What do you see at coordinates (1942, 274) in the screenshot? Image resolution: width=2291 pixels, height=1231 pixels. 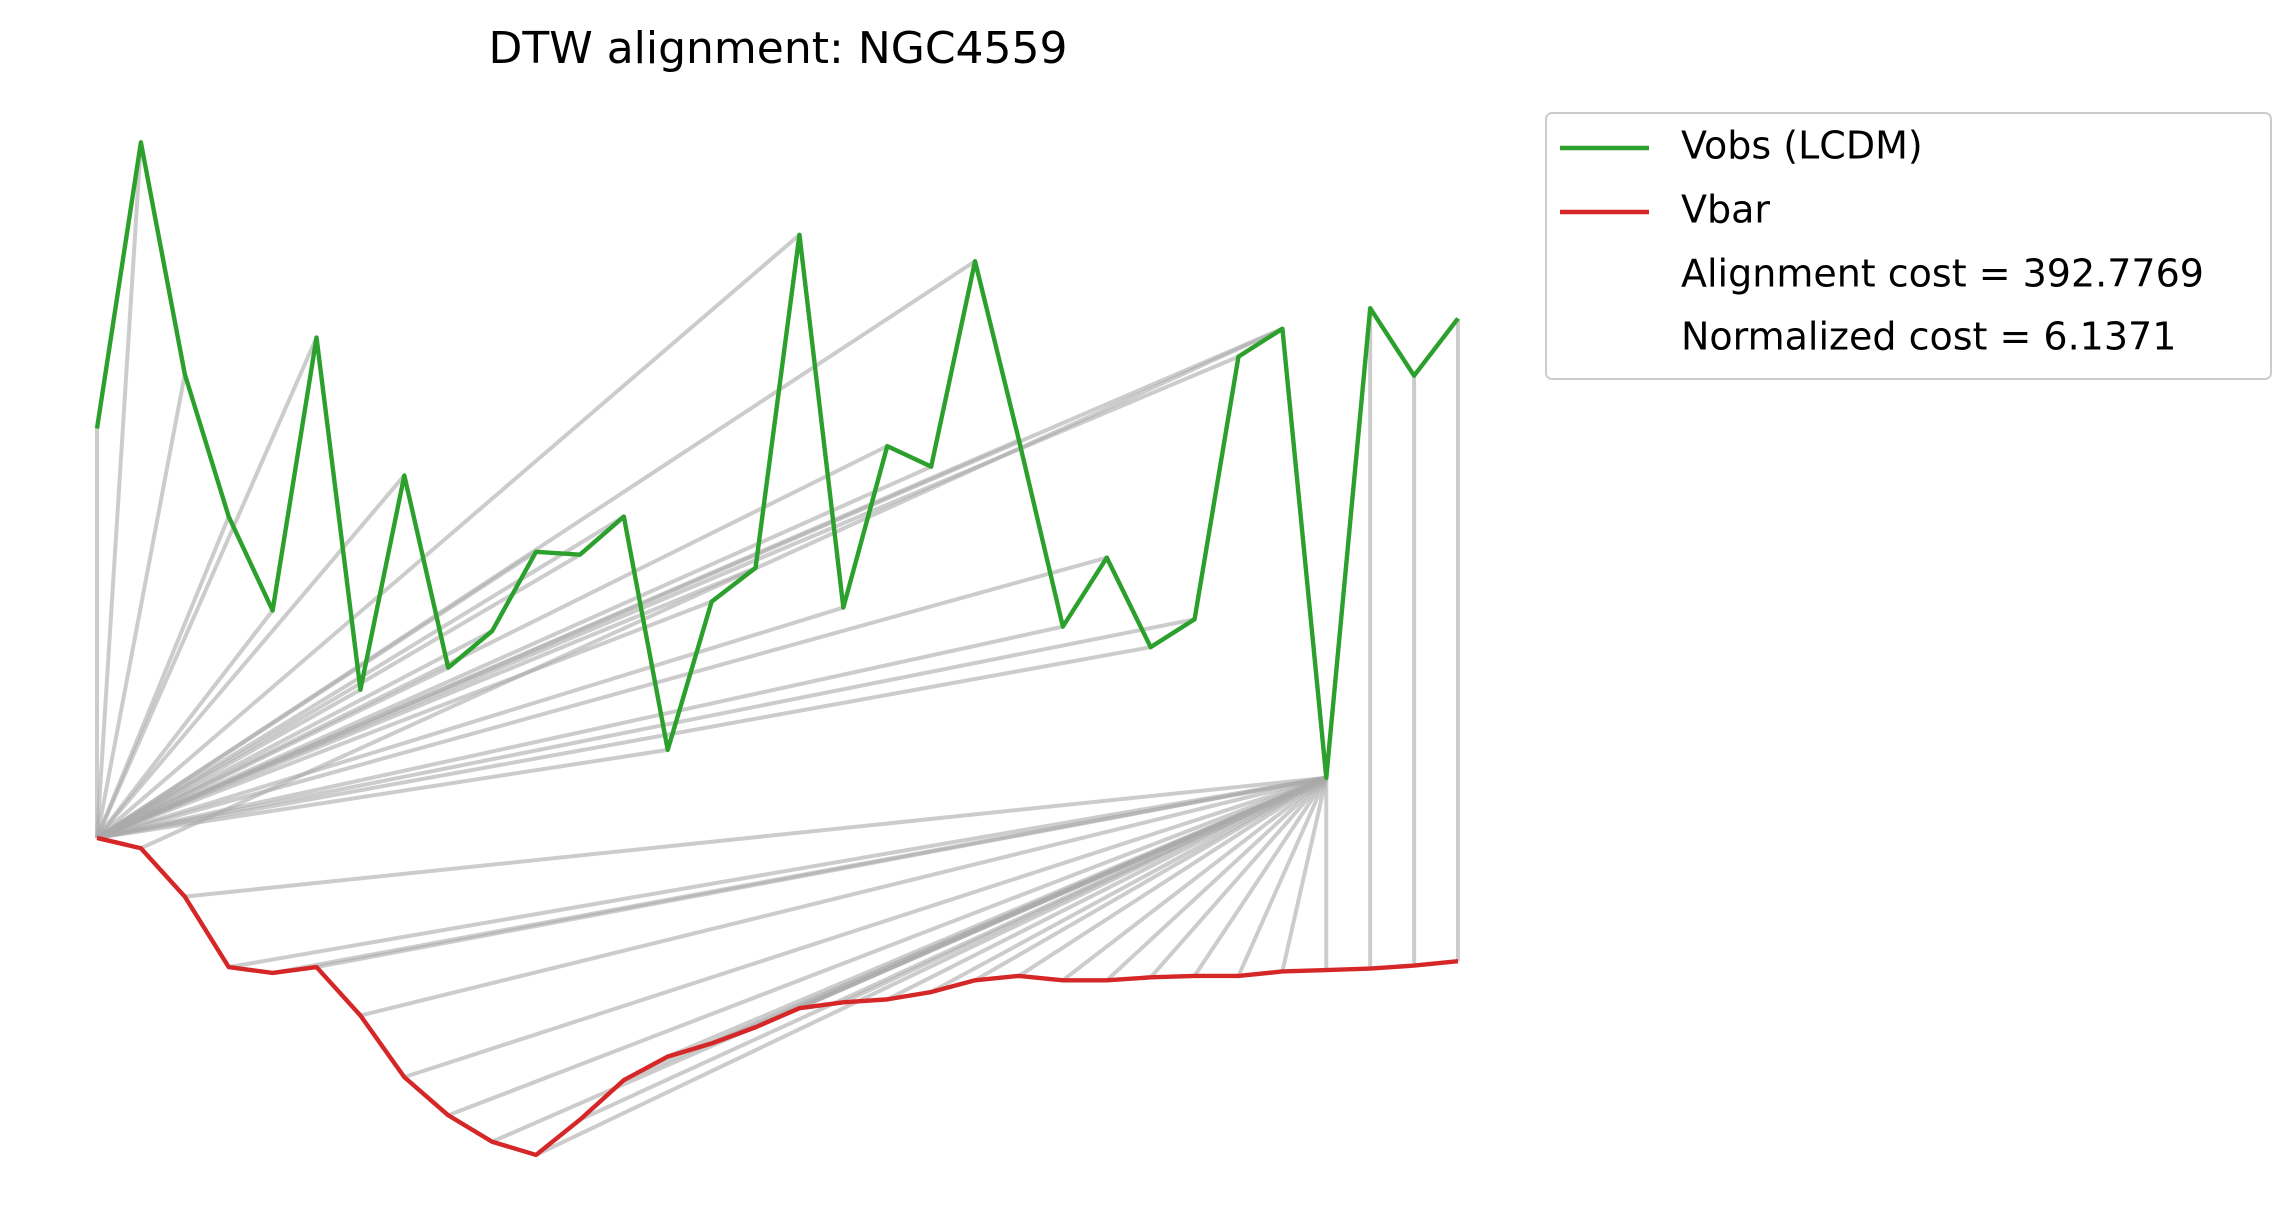 I see `legend-annotation: Alignment cost = 392.7769` at bounding box center [1942, 274].